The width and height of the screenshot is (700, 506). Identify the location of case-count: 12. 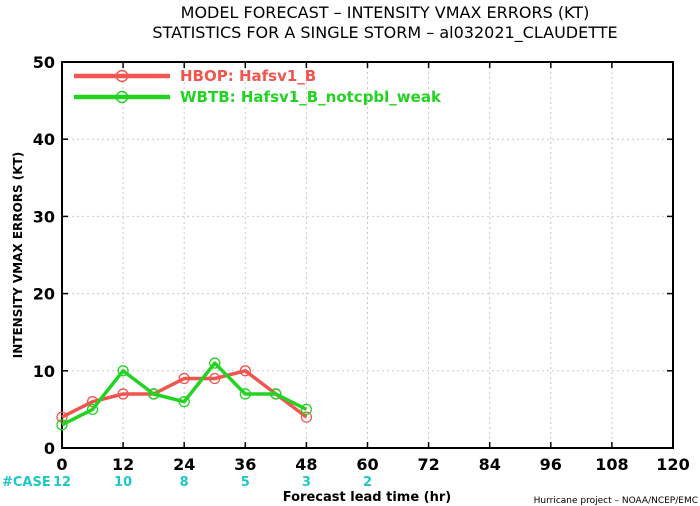
(62, 482).